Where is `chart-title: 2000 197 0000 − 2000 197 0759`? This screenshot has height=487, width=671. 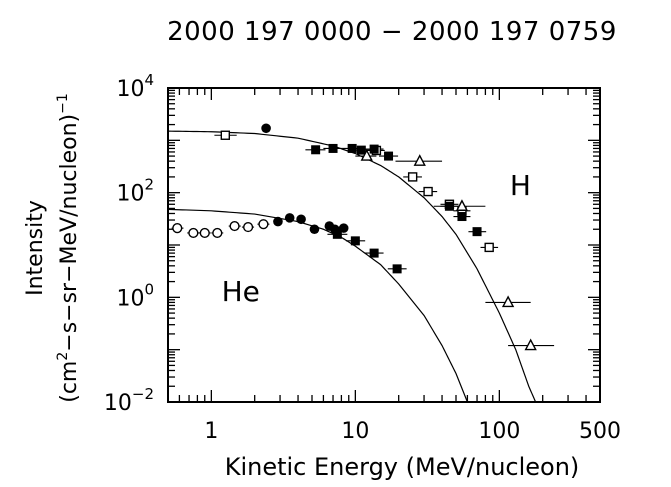 chart-title: 2000 197 0000 − 2000 197 0759 is located at coordinates (392, 32).